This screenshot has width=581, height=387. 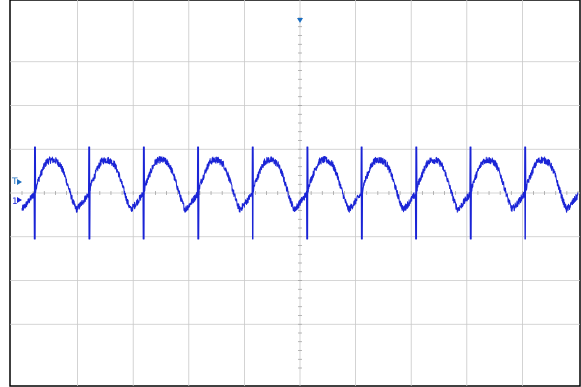 I want to click on trigger-level-arrow-icon, so click(x=19, y=182).